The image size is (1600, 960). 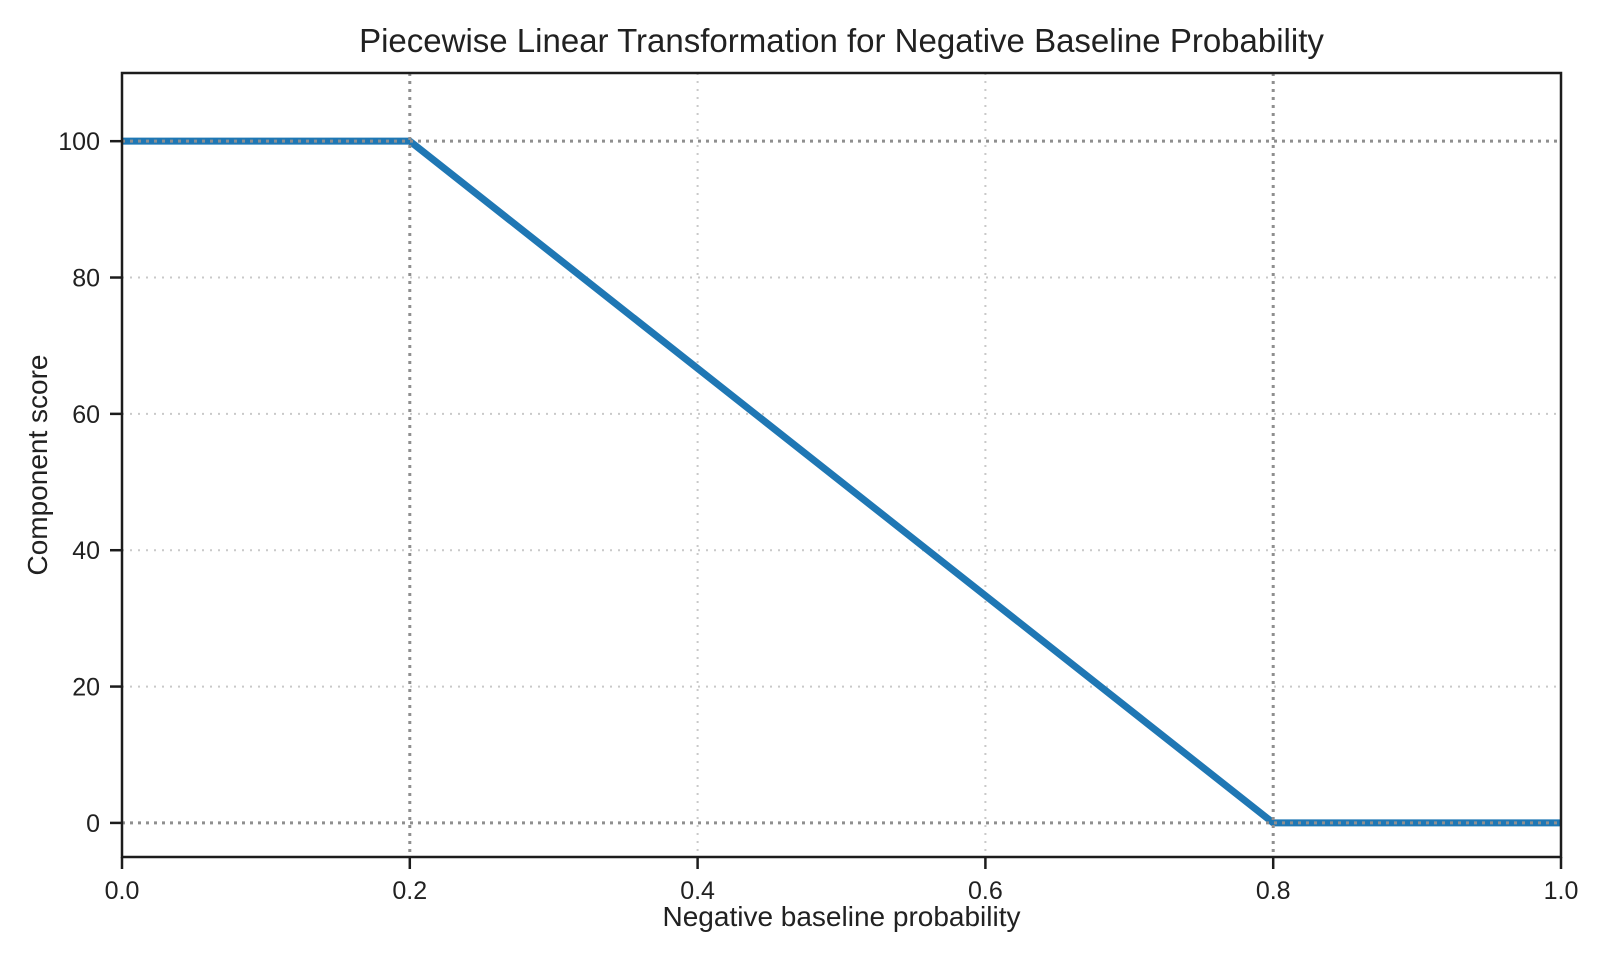 I want to click on y-tick-label: 40, so click(x=86, y=551).